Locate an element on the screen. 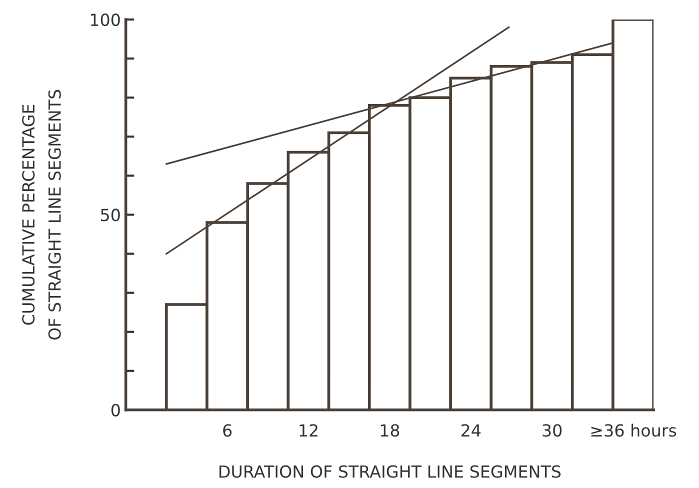 The image size is (699, 488). x-tick-label: 18 is located at coordinates (390, 430).